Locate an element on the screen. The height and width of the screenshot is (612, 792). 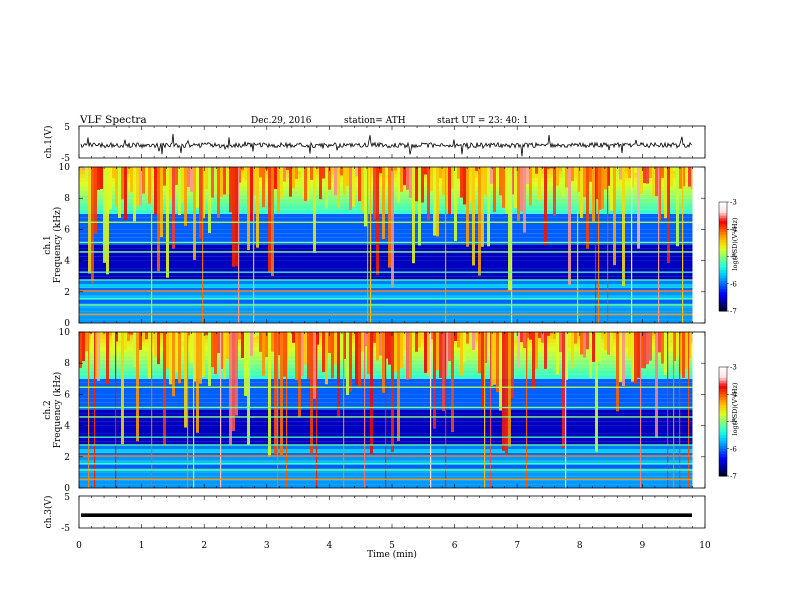
x-tick-label: 6 is located at coordinates (455, 546).